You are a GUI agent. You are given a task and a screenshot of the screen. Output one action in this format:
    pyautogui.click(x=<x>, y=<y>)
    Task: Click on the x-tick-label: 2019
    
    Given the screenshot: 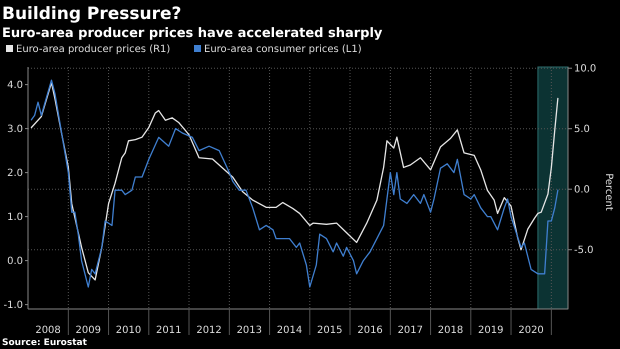 What is the action you would take?
    pyautogui.click(x=491, y=330)
    